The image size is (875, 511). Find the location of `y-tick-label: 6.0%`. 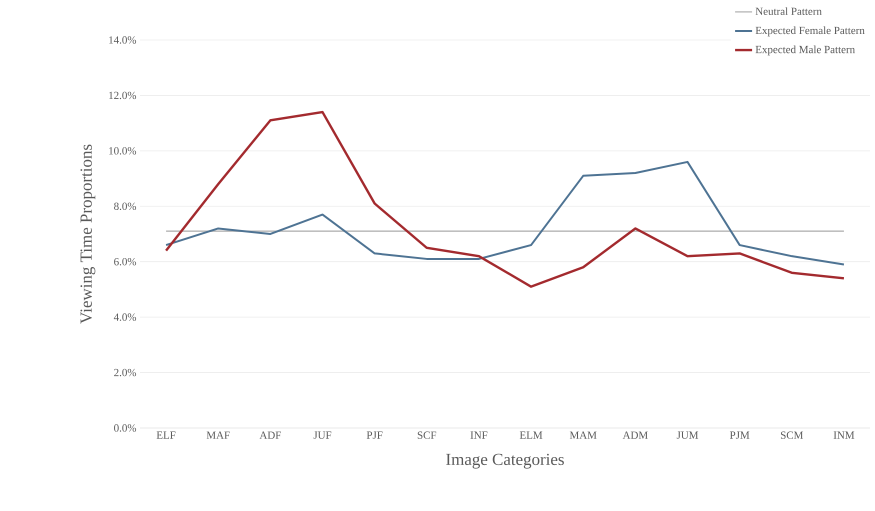

y-tick-label: 6.0% is located at coordinates (125, 262).